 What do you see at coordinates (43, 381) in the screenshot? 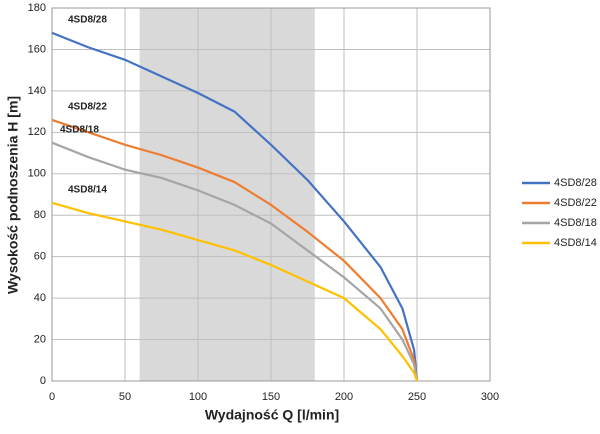
I see `y-tick-label: 0` at bounding box center [43, 381].